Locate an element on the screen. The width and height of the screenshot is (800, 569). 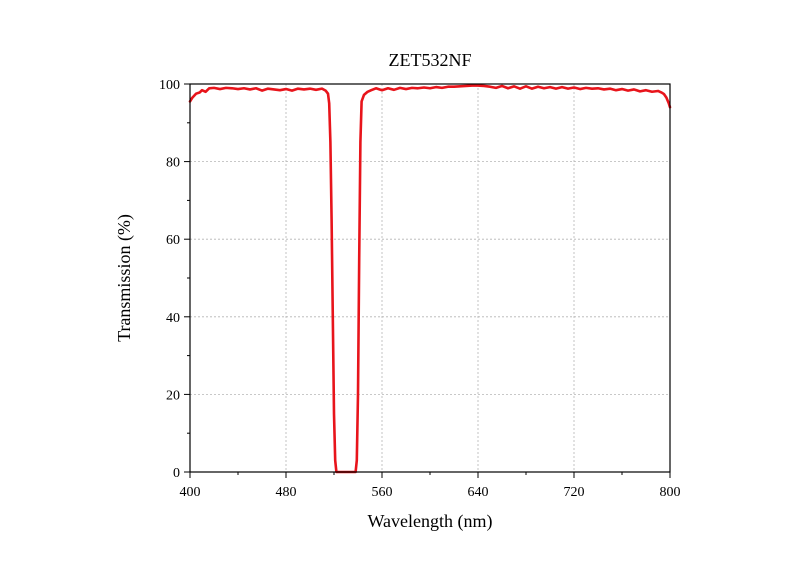
y-tick-label: 0 is located at coordinates (176, 473).